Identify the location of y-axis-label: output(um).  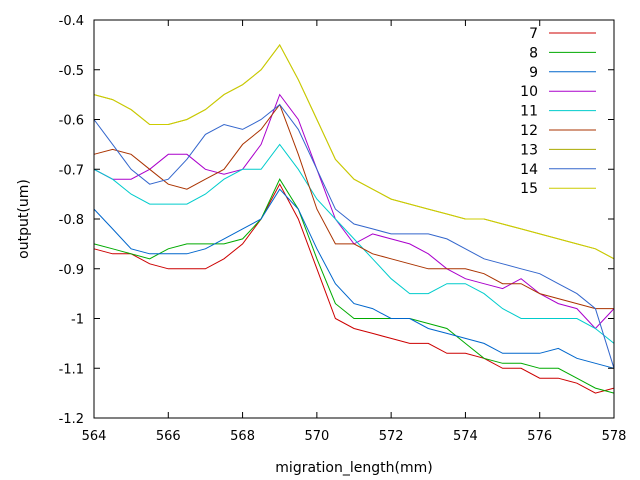
(24, 219).